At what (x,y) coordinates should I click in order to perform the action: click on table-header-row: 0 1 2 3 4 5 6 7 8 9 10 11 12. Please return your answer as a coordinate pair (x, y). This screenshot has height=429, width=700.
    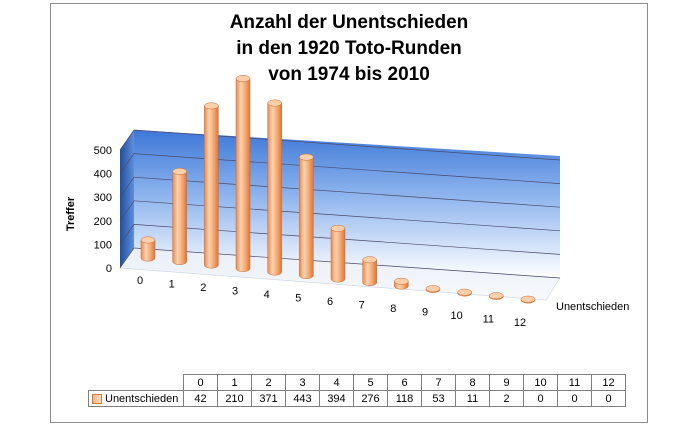
    Looking at the image, I should click on (357, 382).